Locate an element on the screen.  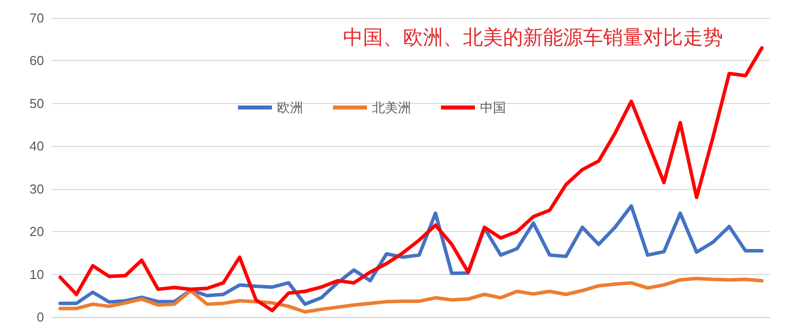
legend-label: 欧洲 is located at coordinates (290, 107).